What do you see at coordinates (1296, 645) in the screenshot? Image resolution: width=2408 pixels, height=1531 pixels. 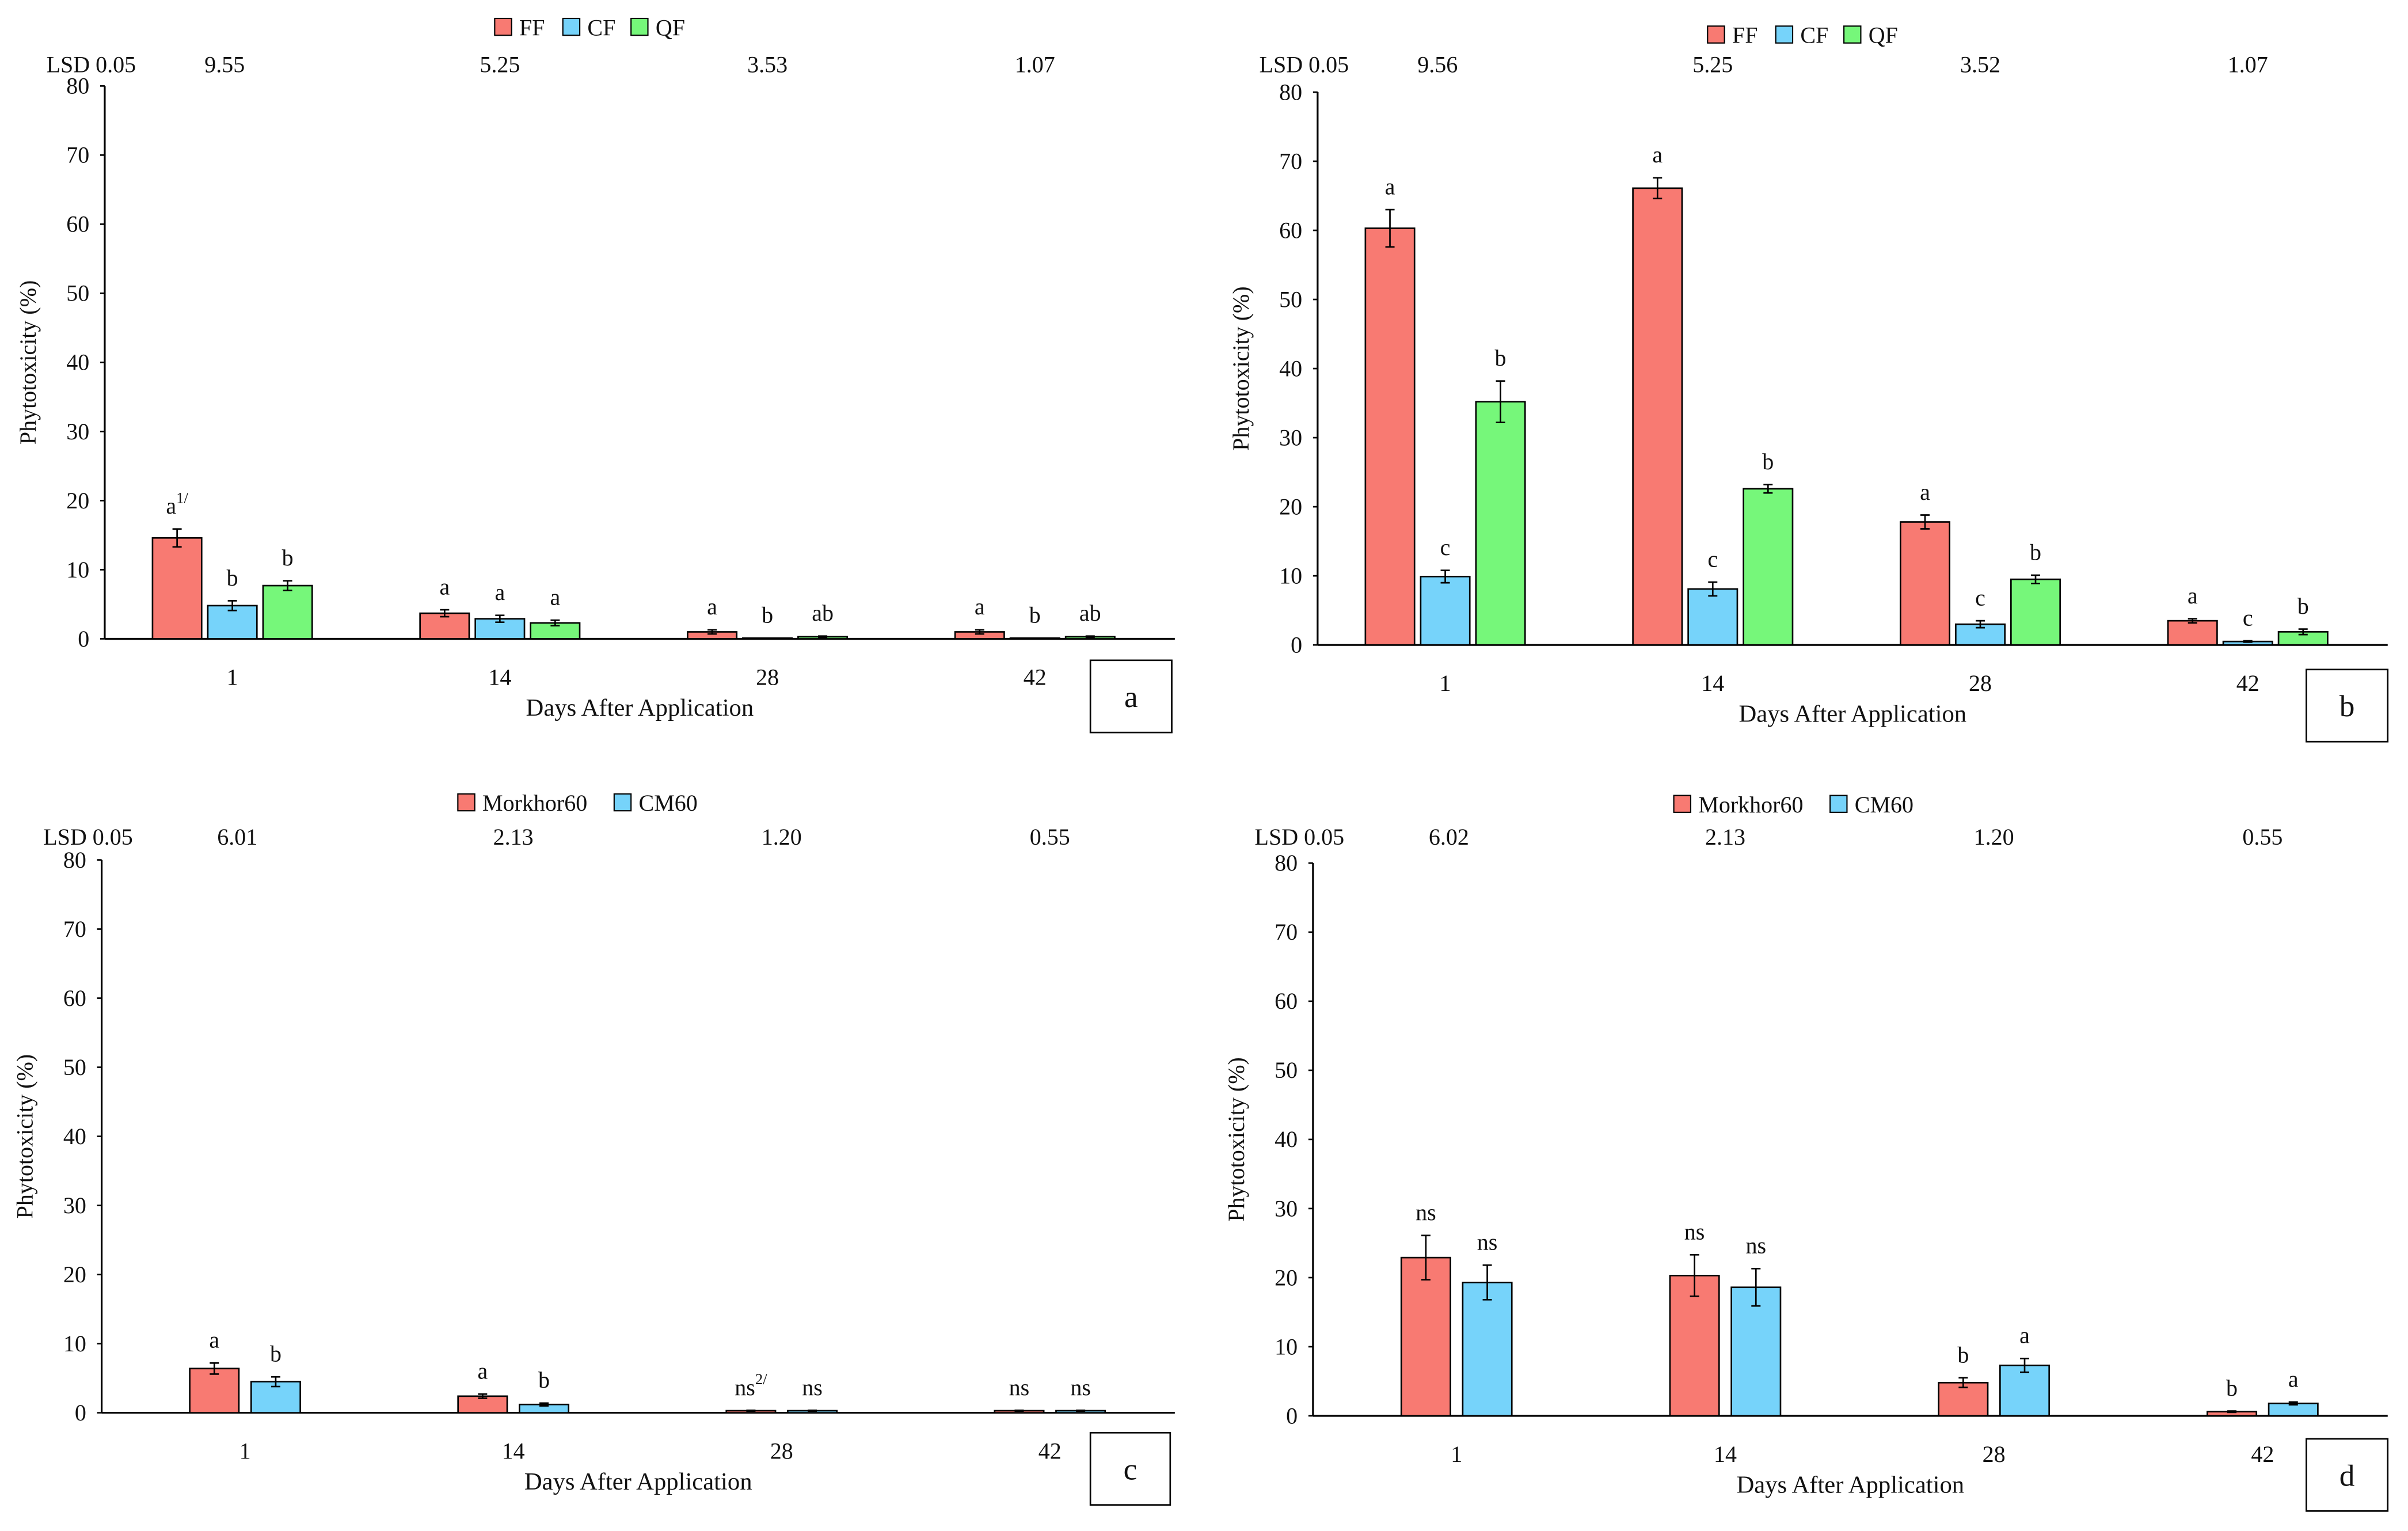 I see `y-tick-label: 0` at bounding box center [1296, 645].